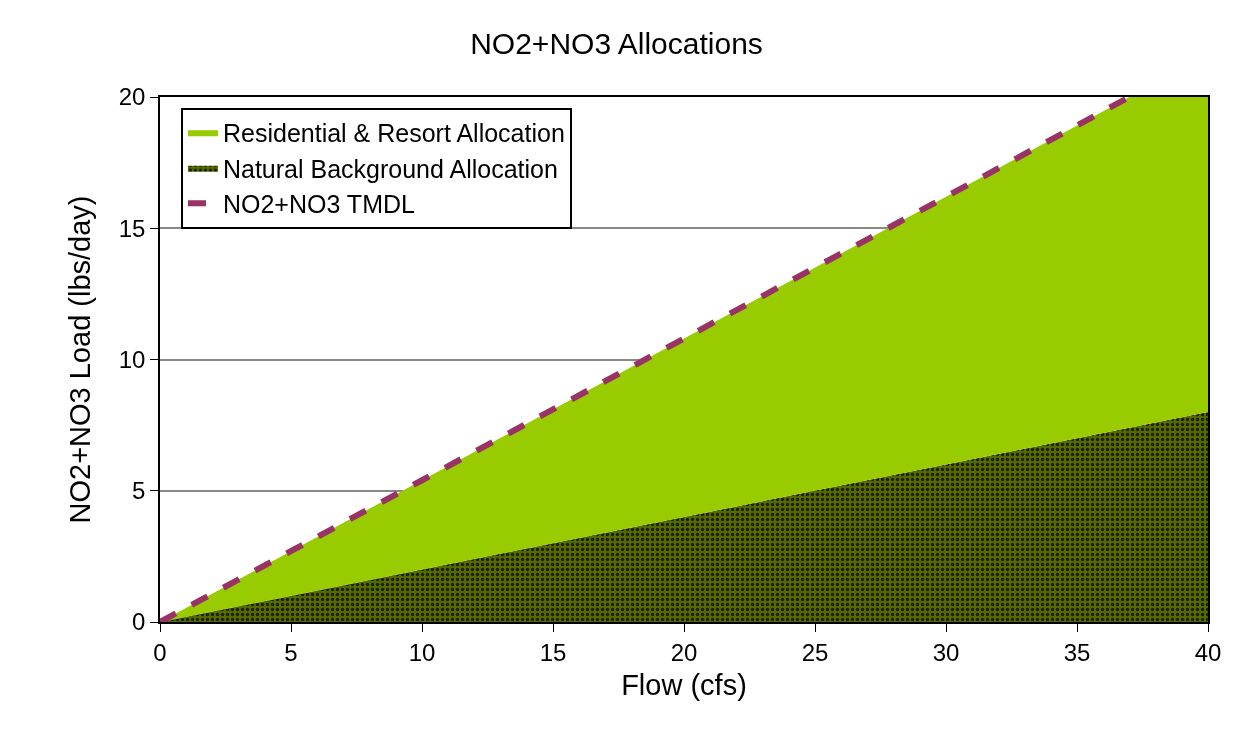 This screenshot has width=1233, height=742. I want to click on y-axis-title: NO2+NO3 Load (lbs/day), so click(79, 359).